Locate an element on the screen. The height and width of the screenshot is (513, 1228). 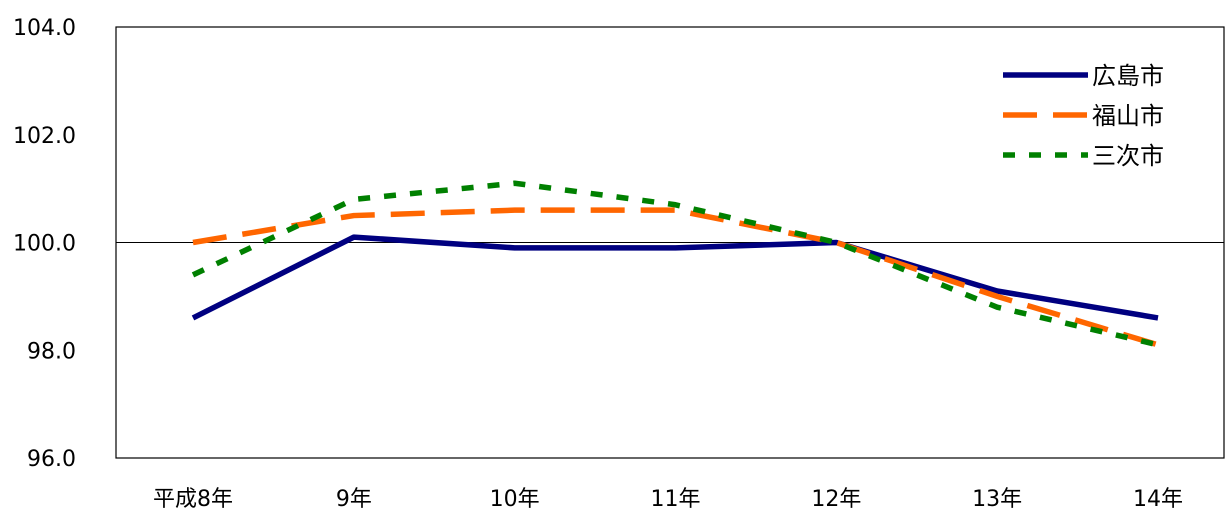
x-tick-label: 平成8年 is located at coordinates (193, 499).